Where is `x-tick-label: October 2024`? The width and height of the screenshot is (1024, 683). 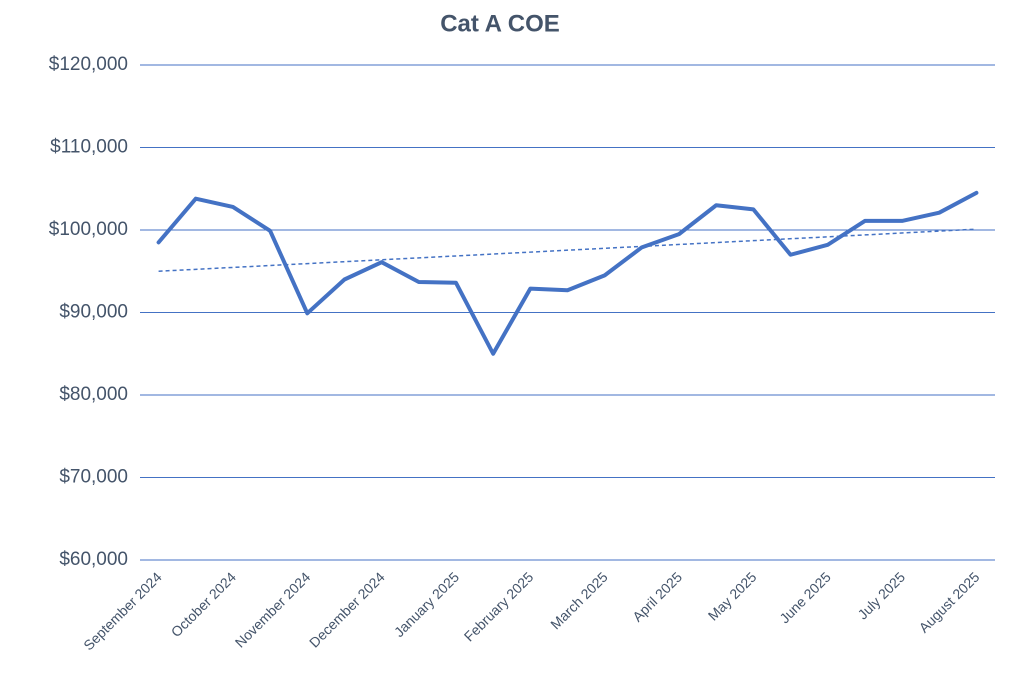
x-tick-label: October 2024 is located at coordinates (203, 604).